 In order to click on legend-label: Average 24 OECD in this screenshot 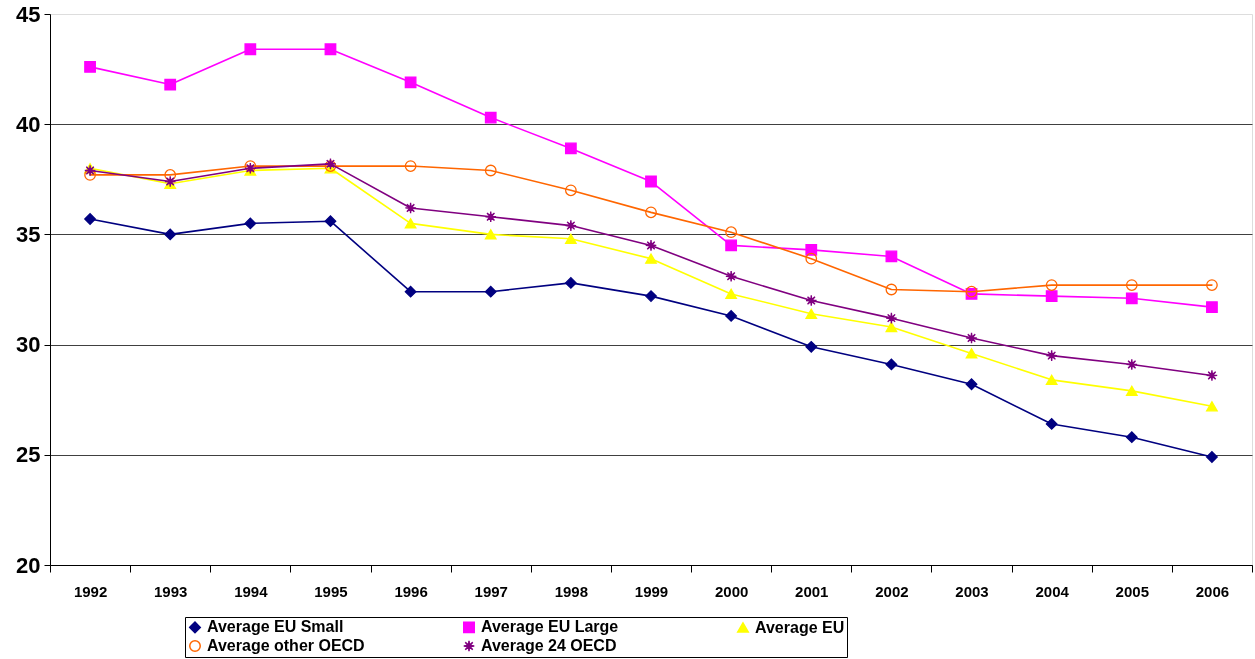, I will do `click(549, 645)`.